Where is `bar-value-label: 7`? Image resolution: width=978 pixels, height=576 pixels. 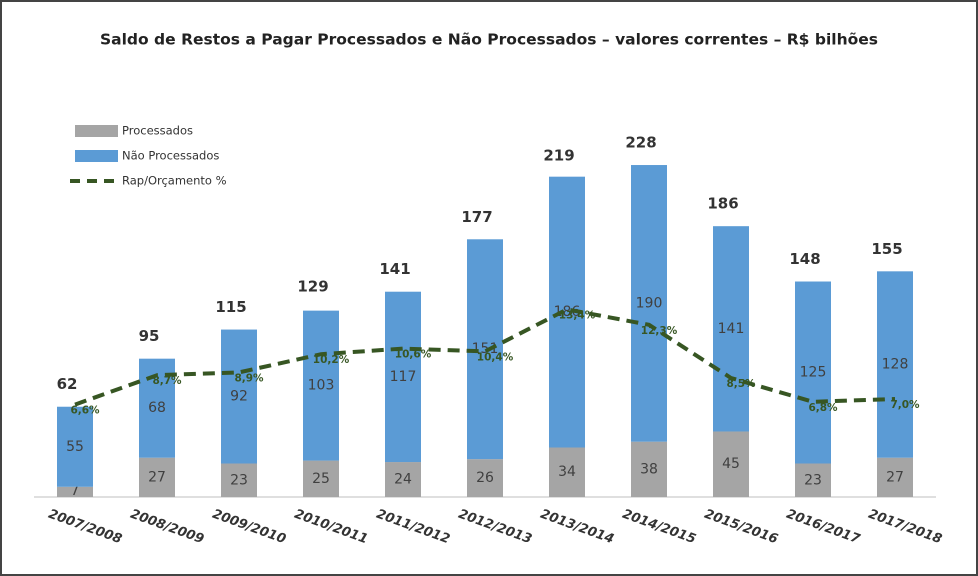
bar-value-label: 7 is located at coordinates (75, 491).